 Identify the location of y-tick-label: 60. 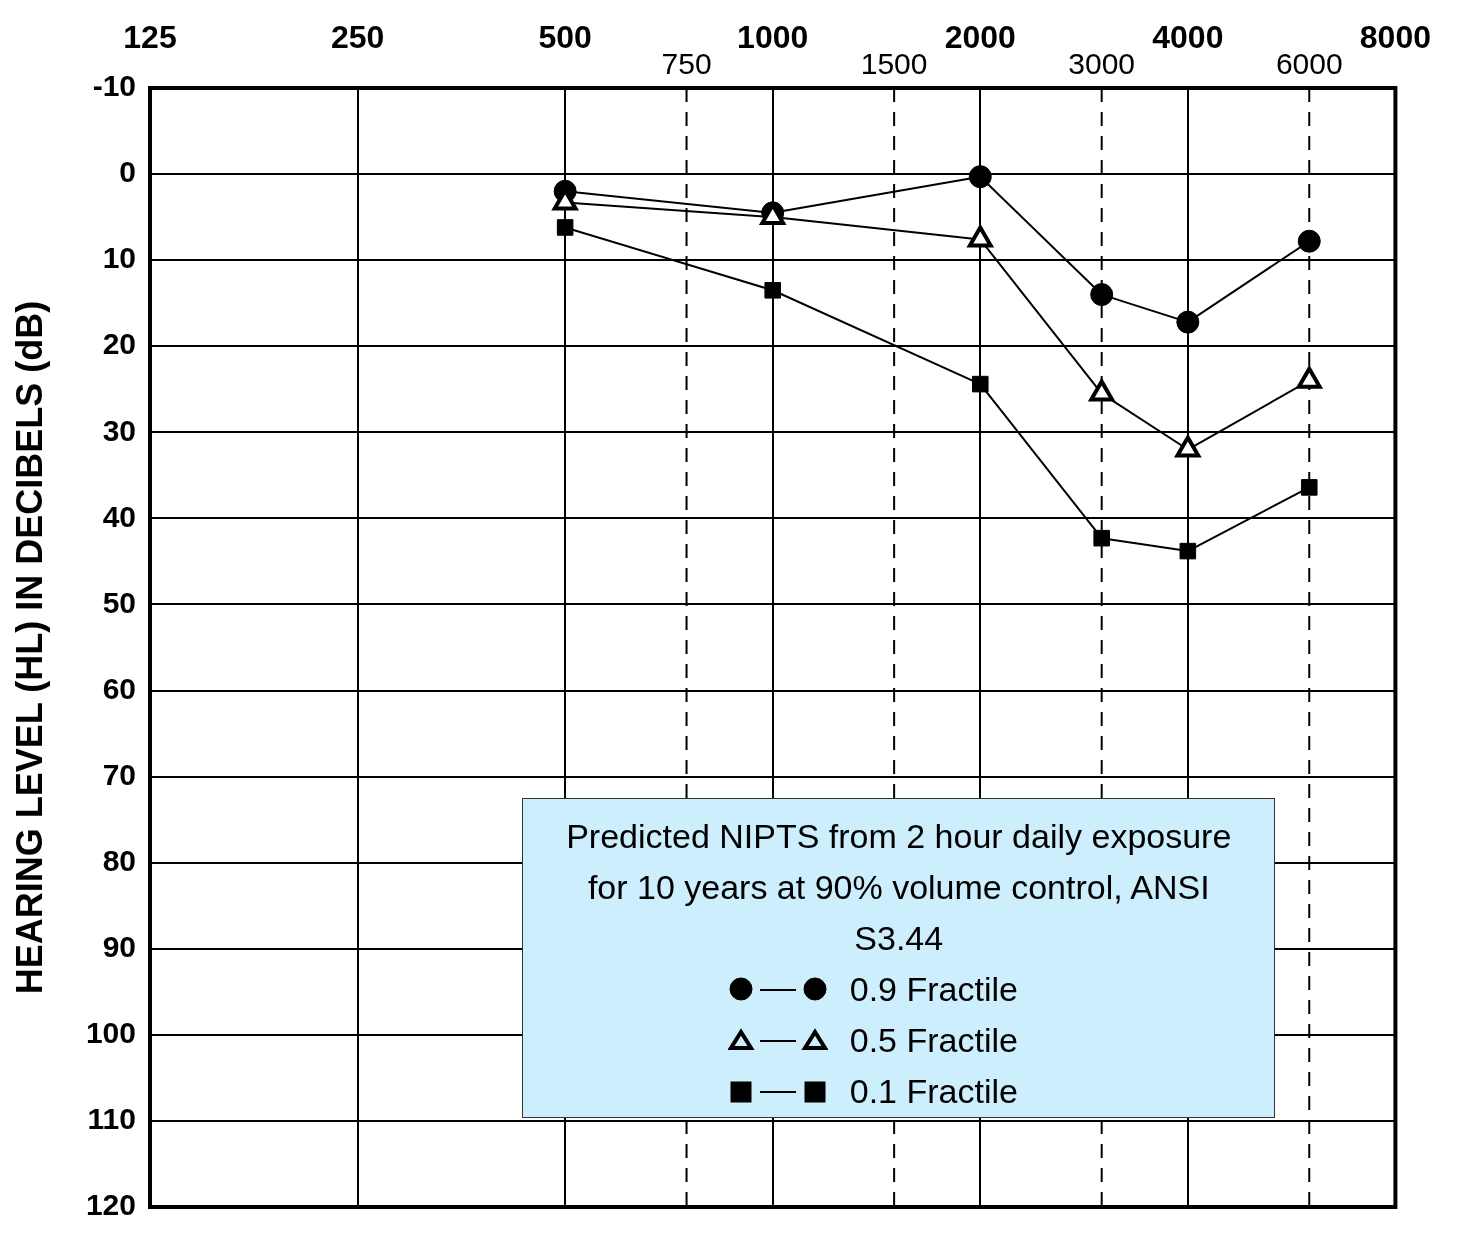
(119, 688).